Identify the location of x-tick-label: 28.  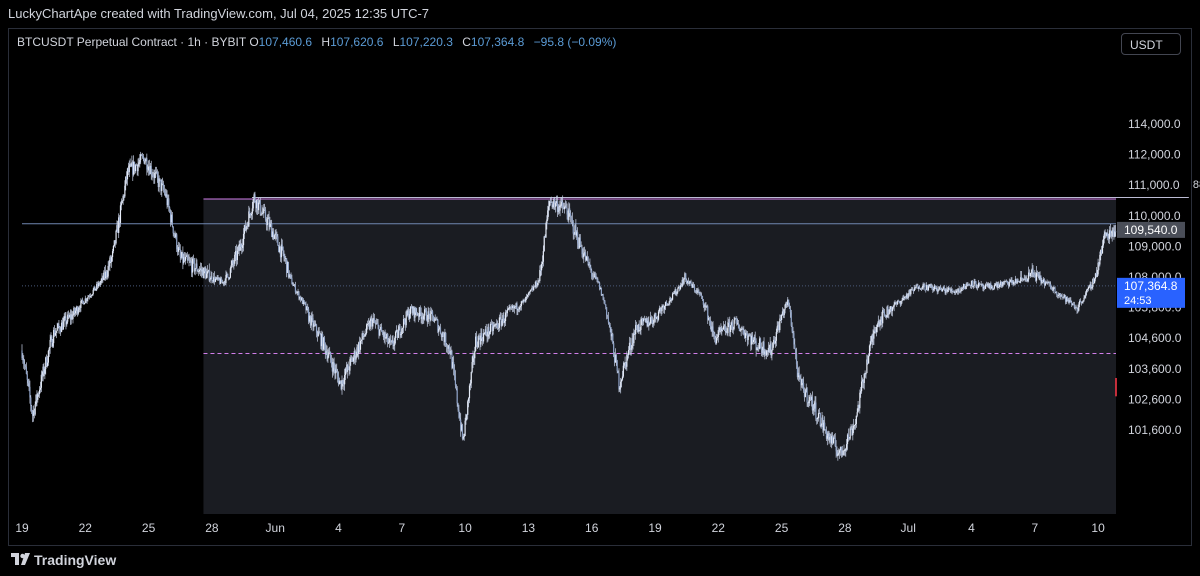
(845, 528).